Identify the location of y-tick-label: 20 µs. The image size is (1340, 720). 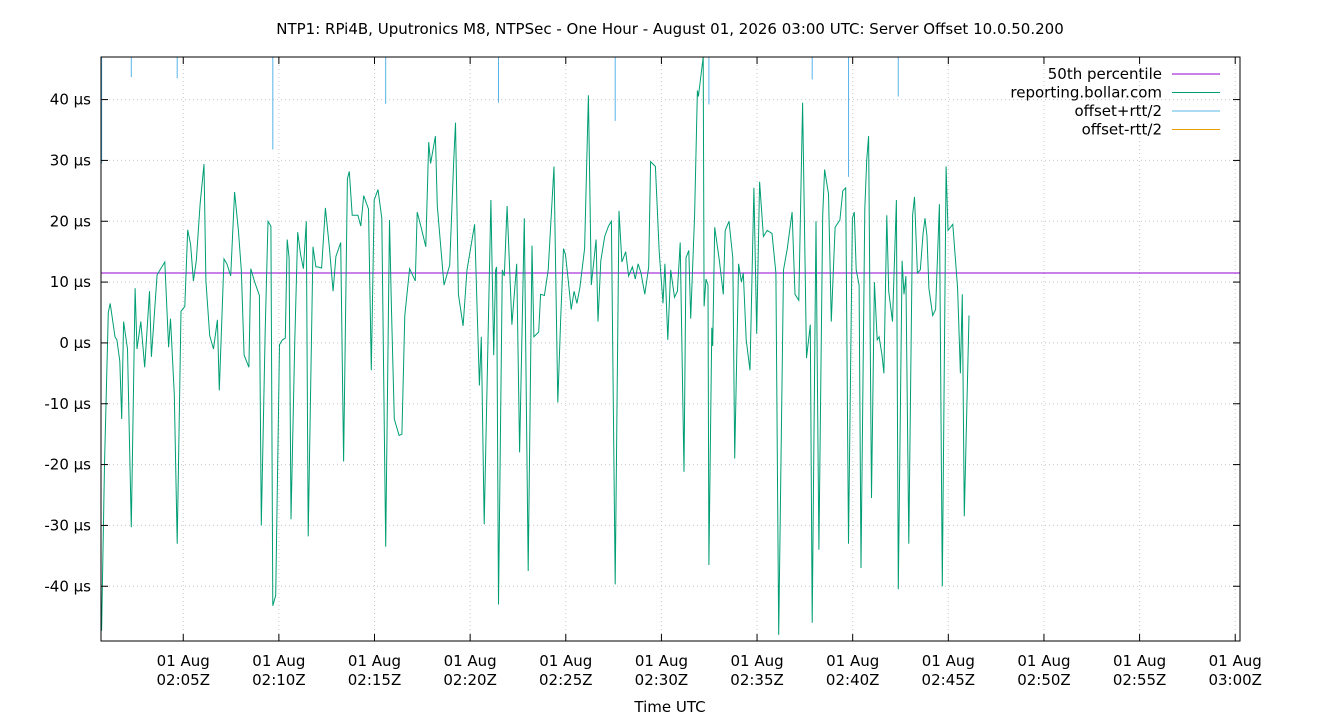
(70, 221).